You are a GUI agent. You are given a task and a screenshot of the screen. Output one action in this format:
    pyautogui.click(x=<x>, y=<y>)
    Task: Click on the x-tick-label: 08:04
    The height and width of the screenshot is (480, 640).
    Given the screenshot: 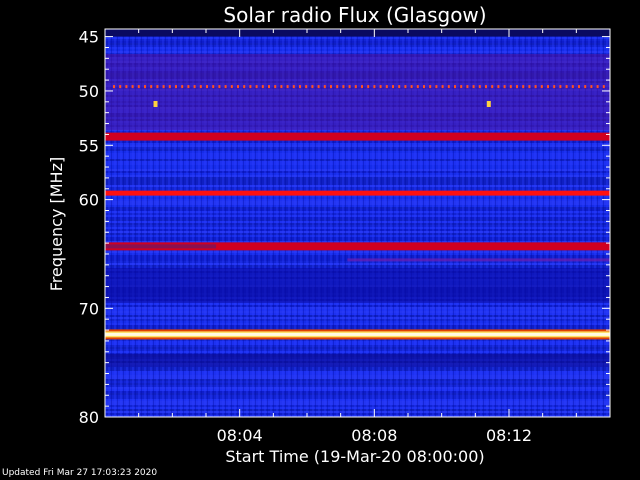 What is the action you would take?
    pyautogui.click(x=240, y=435)
    